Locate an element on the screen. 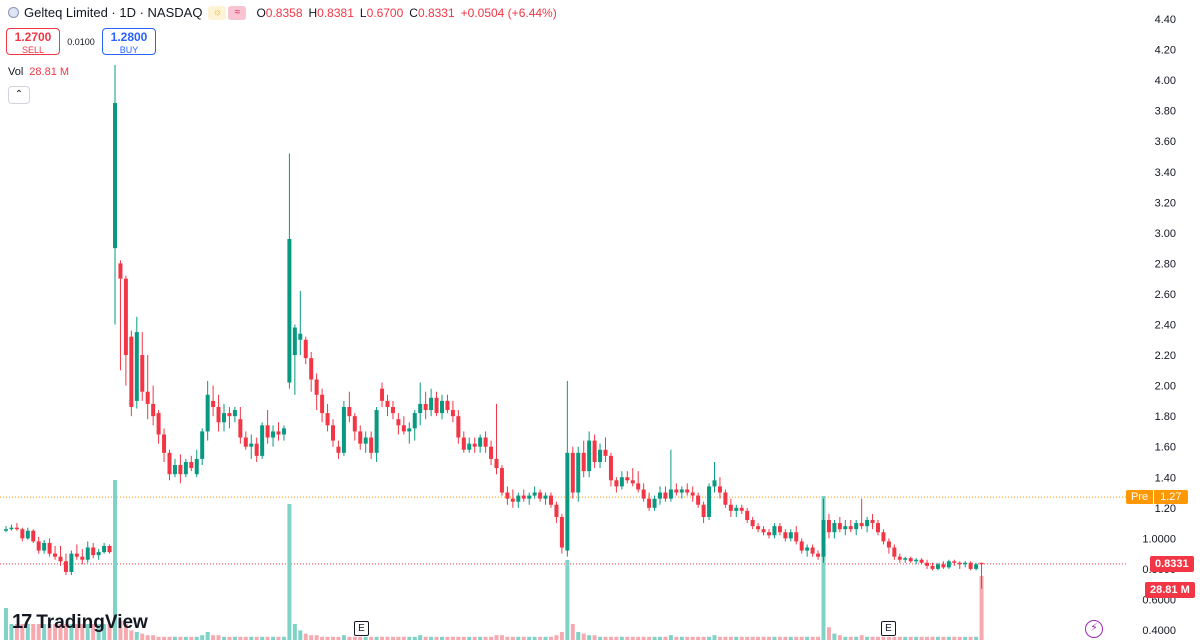  lightning-icon: ⚡ is located at coordinates (1094, 629).